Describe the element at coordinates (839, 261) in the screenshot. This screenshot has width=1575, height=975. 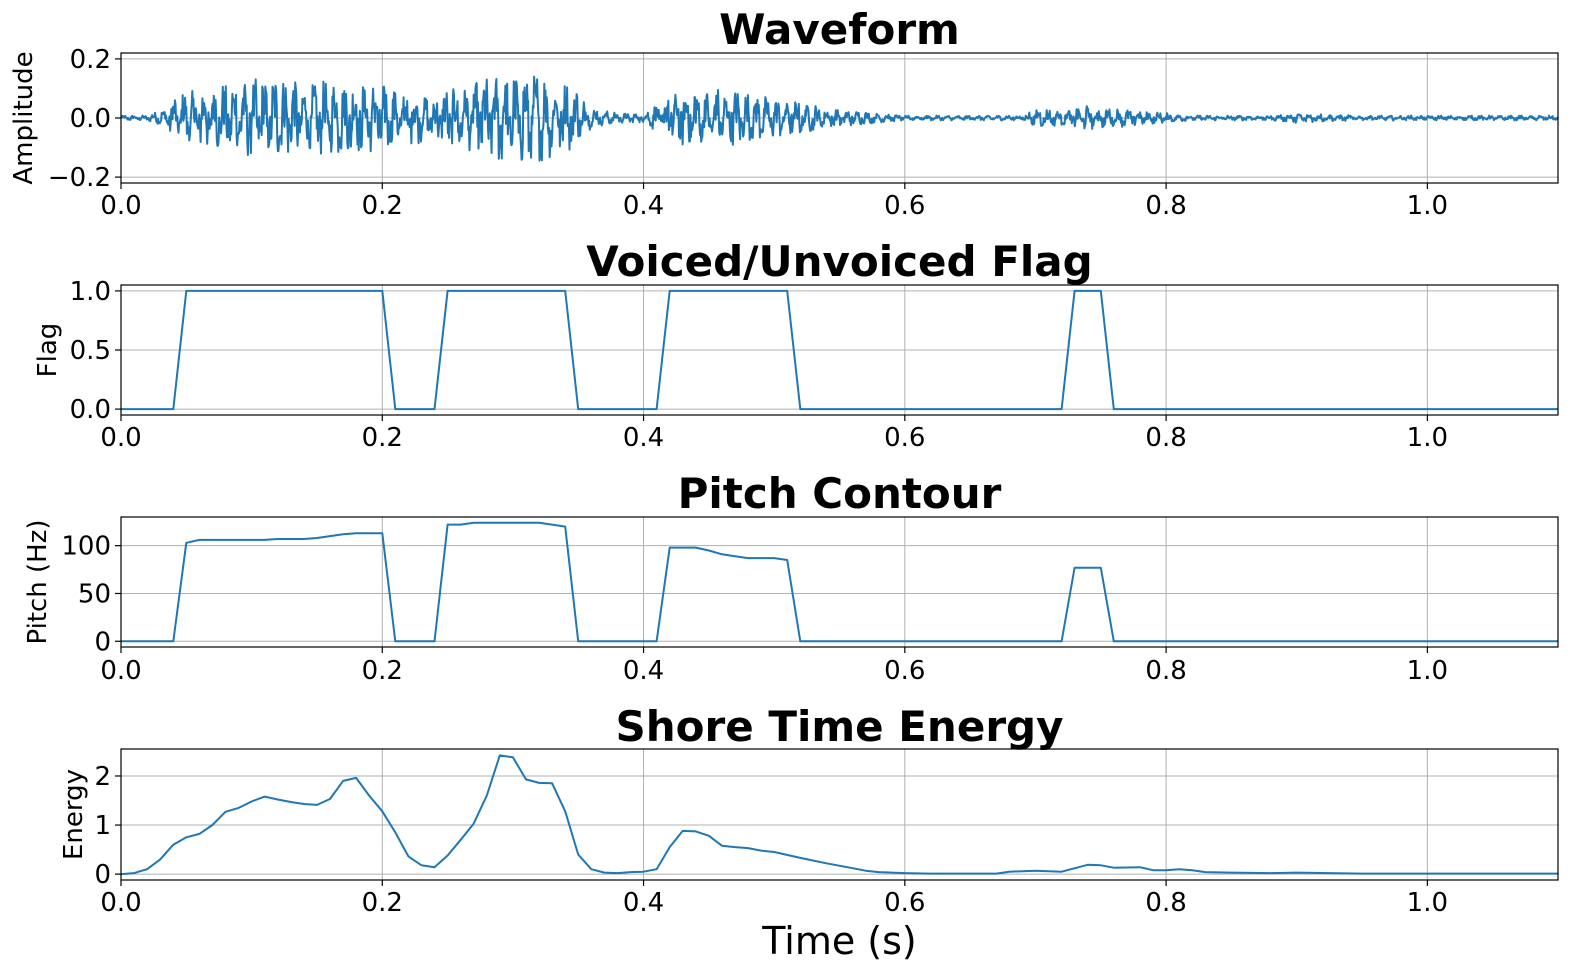
I see `chart-title: Voiced/Unvoiced Flag` at that location.